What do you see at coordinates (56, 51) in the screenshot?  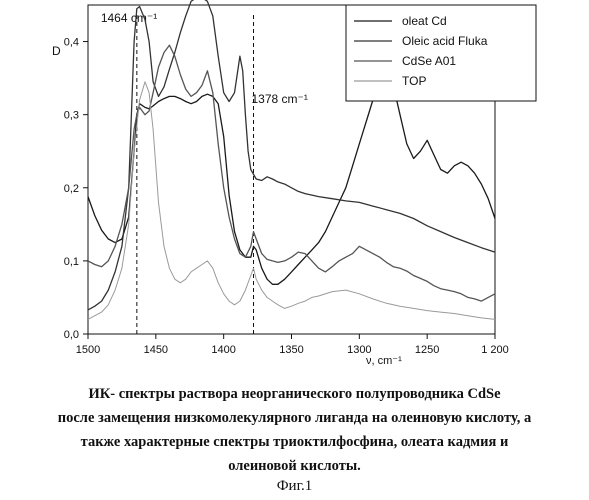 I see `y-axis-label: D` at bounding box center [56, 51].